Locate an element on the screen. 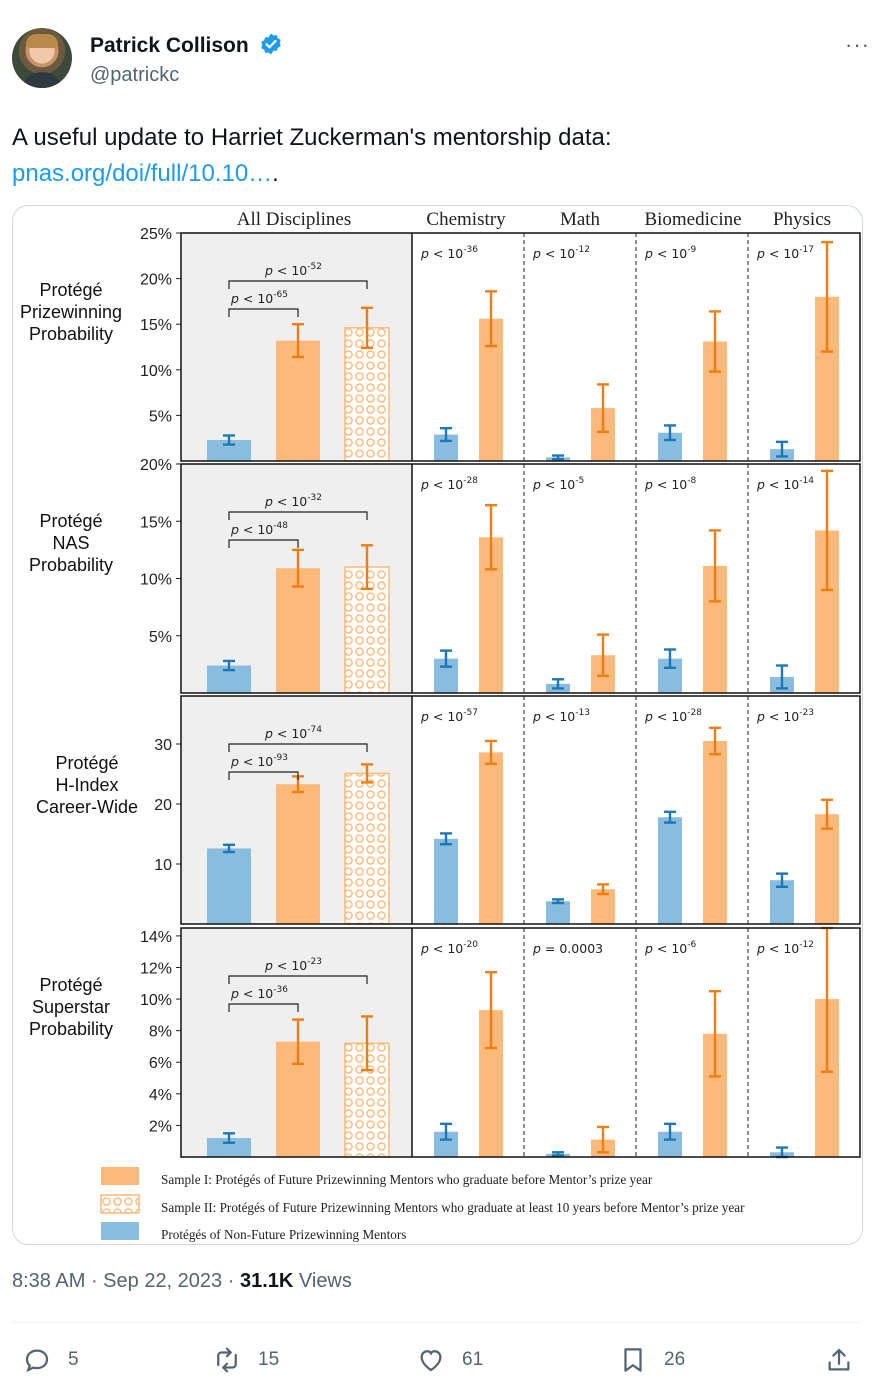 This screenshot has width=882, height=1387. reply-count: 5 is located at coordinates (73, 1359).